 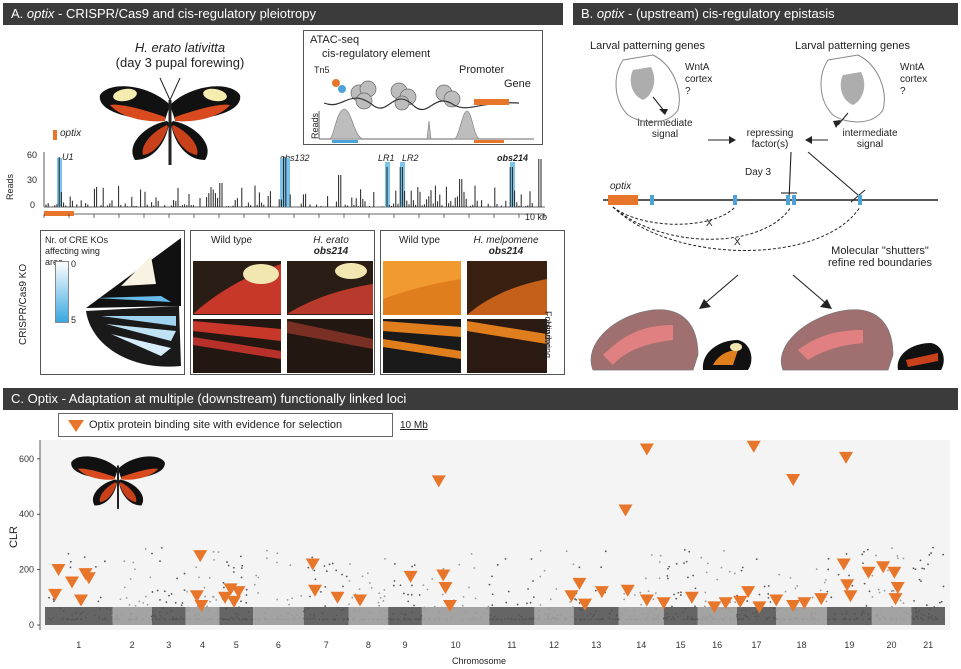 I want to click on erato-wings, so click(x=283, y=317).